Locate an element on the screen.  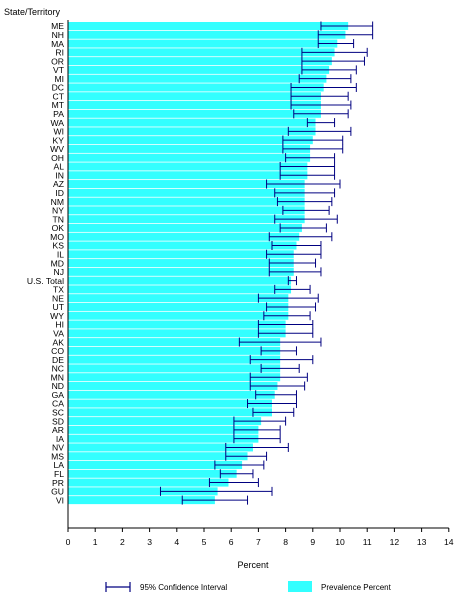
category-label-dc: DC is located at coordinates (58, 88).